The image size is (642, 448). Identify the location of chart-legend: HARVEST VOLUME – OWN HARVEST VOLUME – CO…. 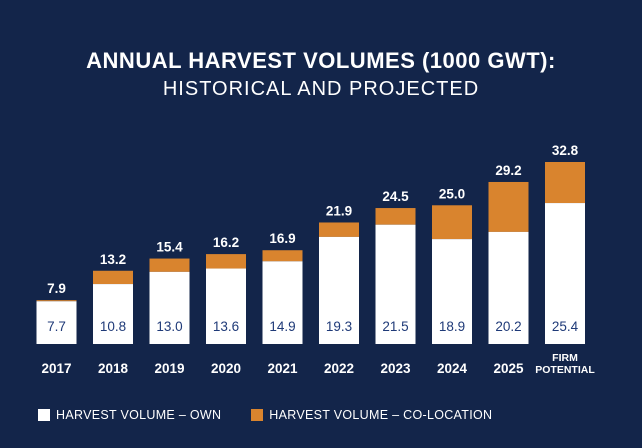
(280, 415).